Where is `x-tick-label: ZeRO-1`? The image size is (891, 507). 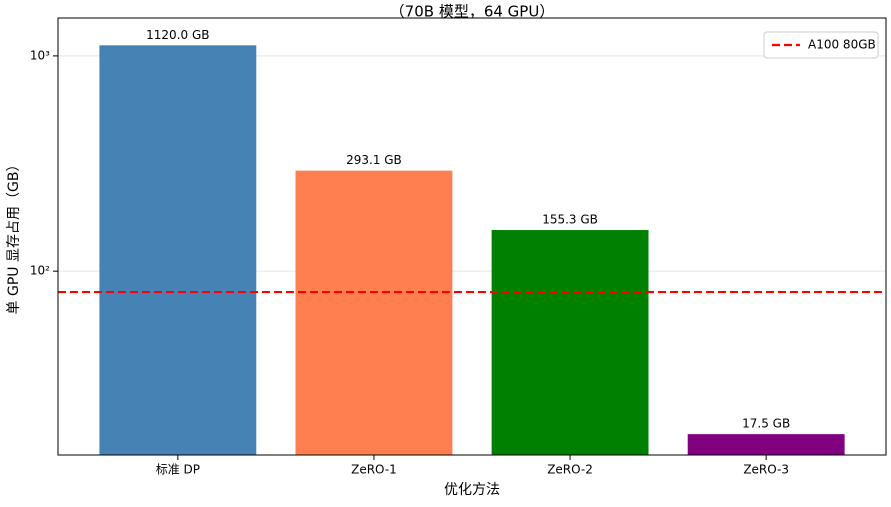 x-tick-label: ZeRO-1 is located at coordinates (374, 470).